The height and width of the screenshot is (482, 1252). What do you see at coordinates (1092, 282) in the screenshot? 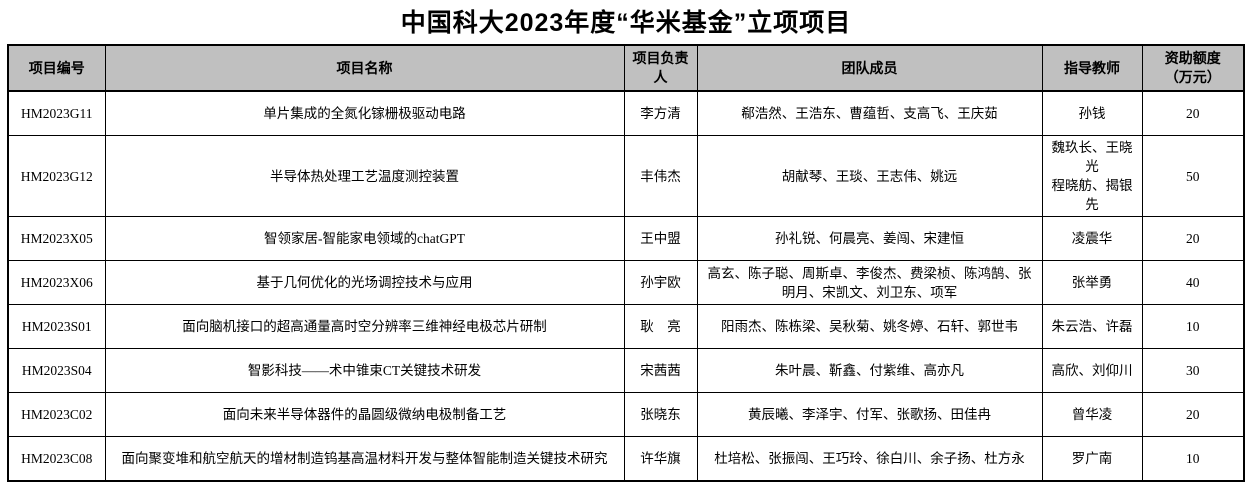
I see `cell-advisor: 张举勇` at bounding box center [1092, 282].